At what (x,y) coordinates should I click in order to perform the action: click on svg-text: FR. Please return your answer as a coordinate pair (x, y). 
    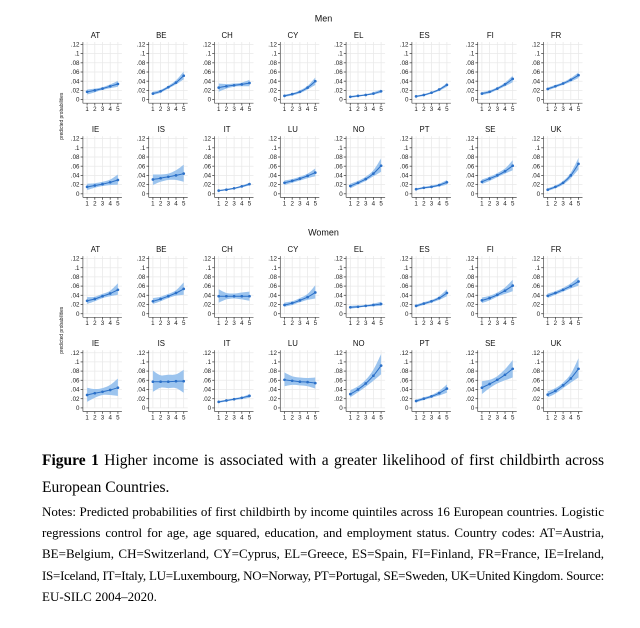
    Looking at the image, I should click on (556, 249).